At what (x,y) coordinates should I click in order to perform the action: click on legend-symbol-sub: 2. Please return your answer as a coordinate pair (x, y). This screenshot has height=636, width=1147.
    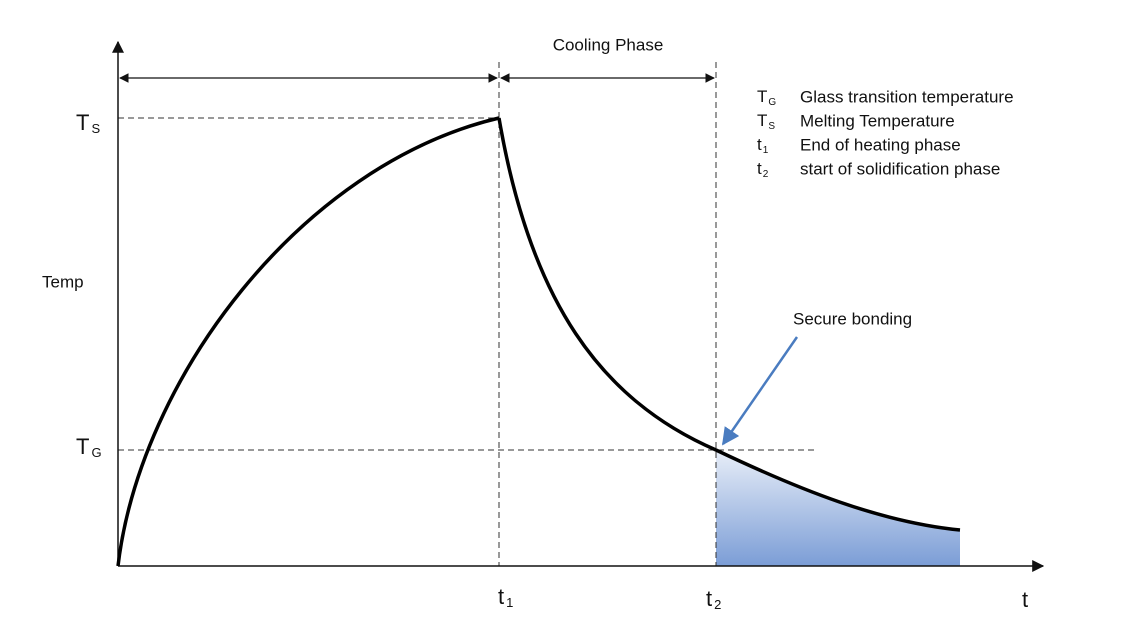
    Looking at the image, I should click on (766, 174).